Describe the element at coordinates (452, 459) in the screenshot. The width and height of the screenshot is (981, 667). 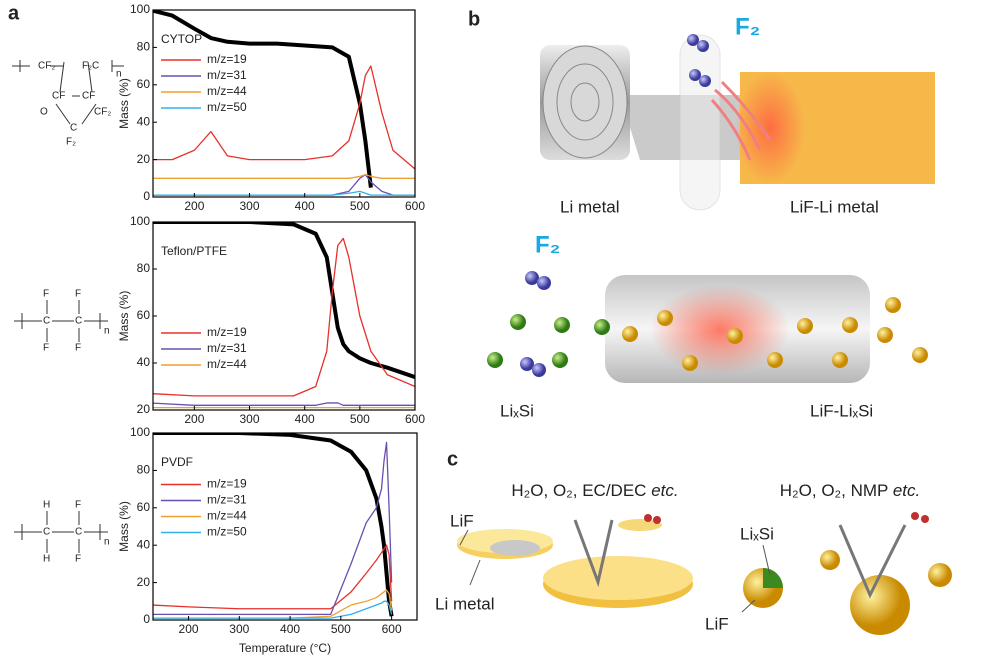
I see `panel-label: c` at that location.